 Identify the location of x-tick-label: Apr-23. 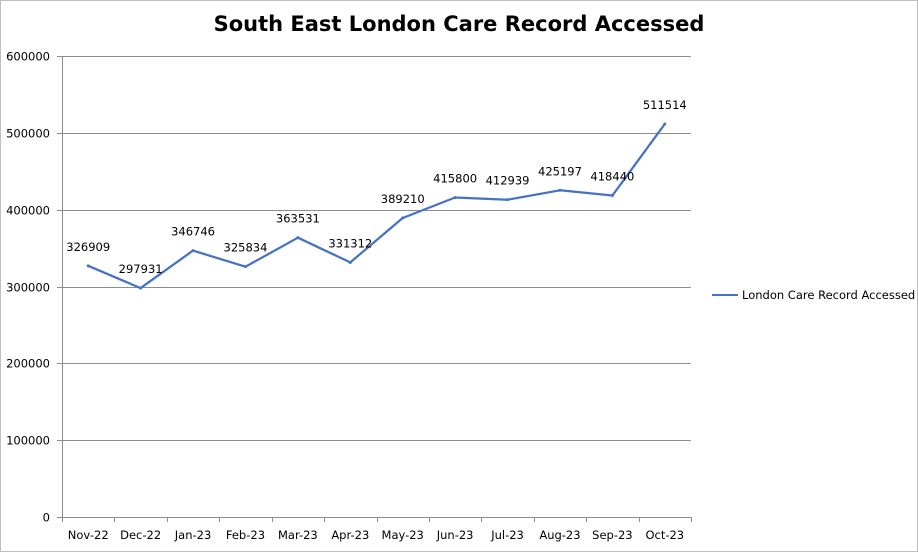
(350, 535).